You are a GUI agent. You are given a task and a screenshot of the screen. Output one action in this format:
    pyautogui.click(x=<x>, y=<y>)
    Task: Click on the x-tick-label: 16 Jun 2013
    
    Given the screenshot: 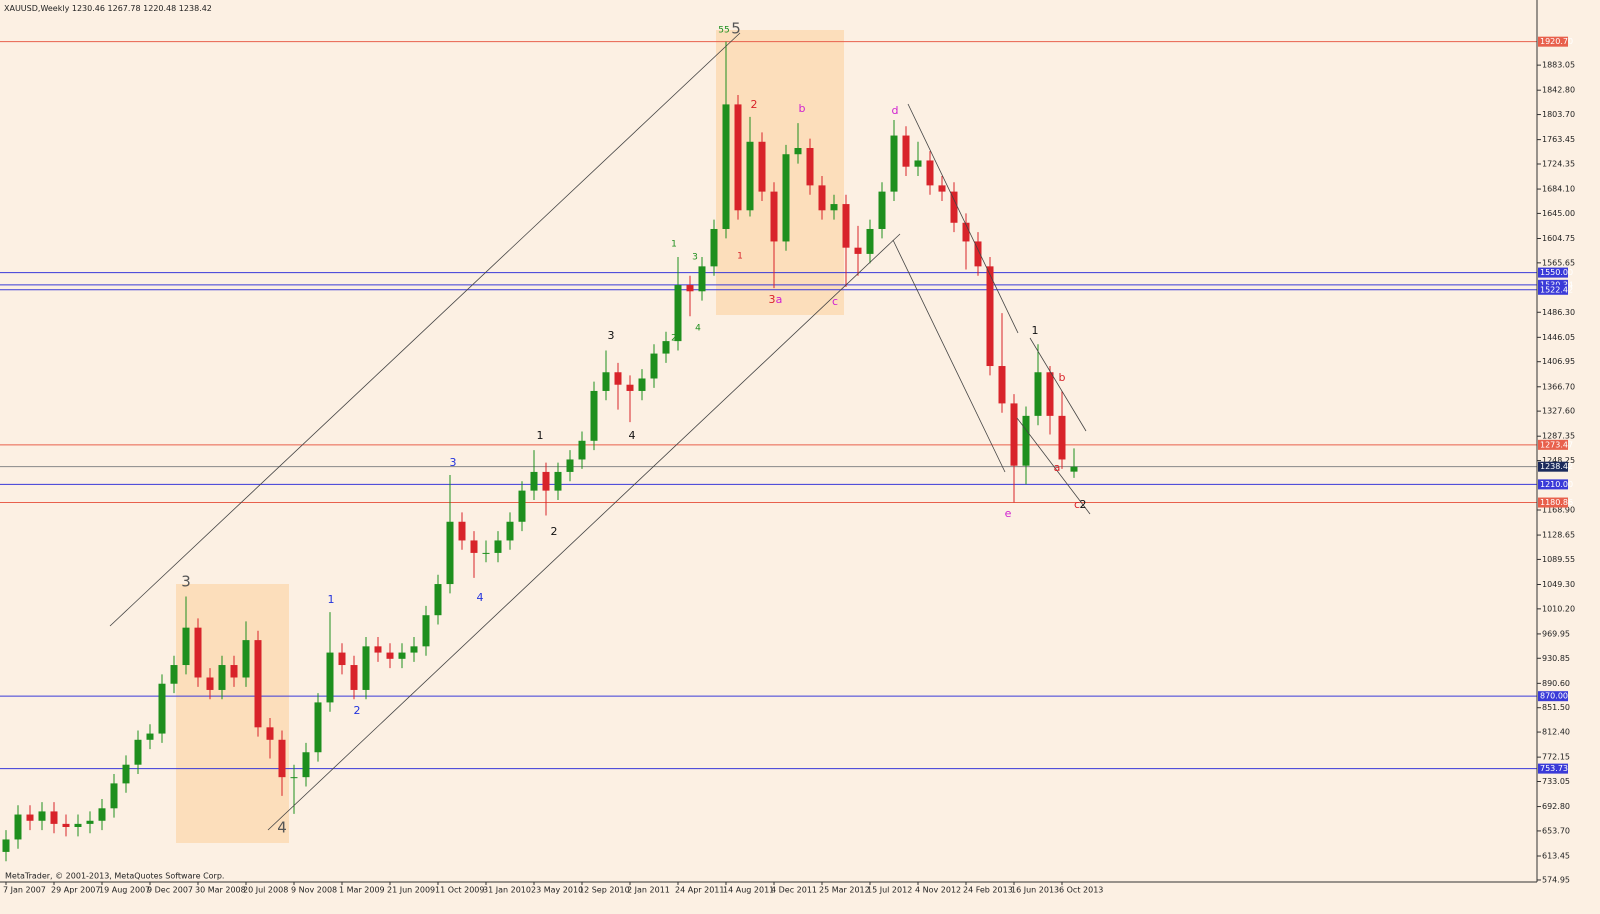 What is the action you would take?
    pyautogui.click(x=1035, y=890)
    